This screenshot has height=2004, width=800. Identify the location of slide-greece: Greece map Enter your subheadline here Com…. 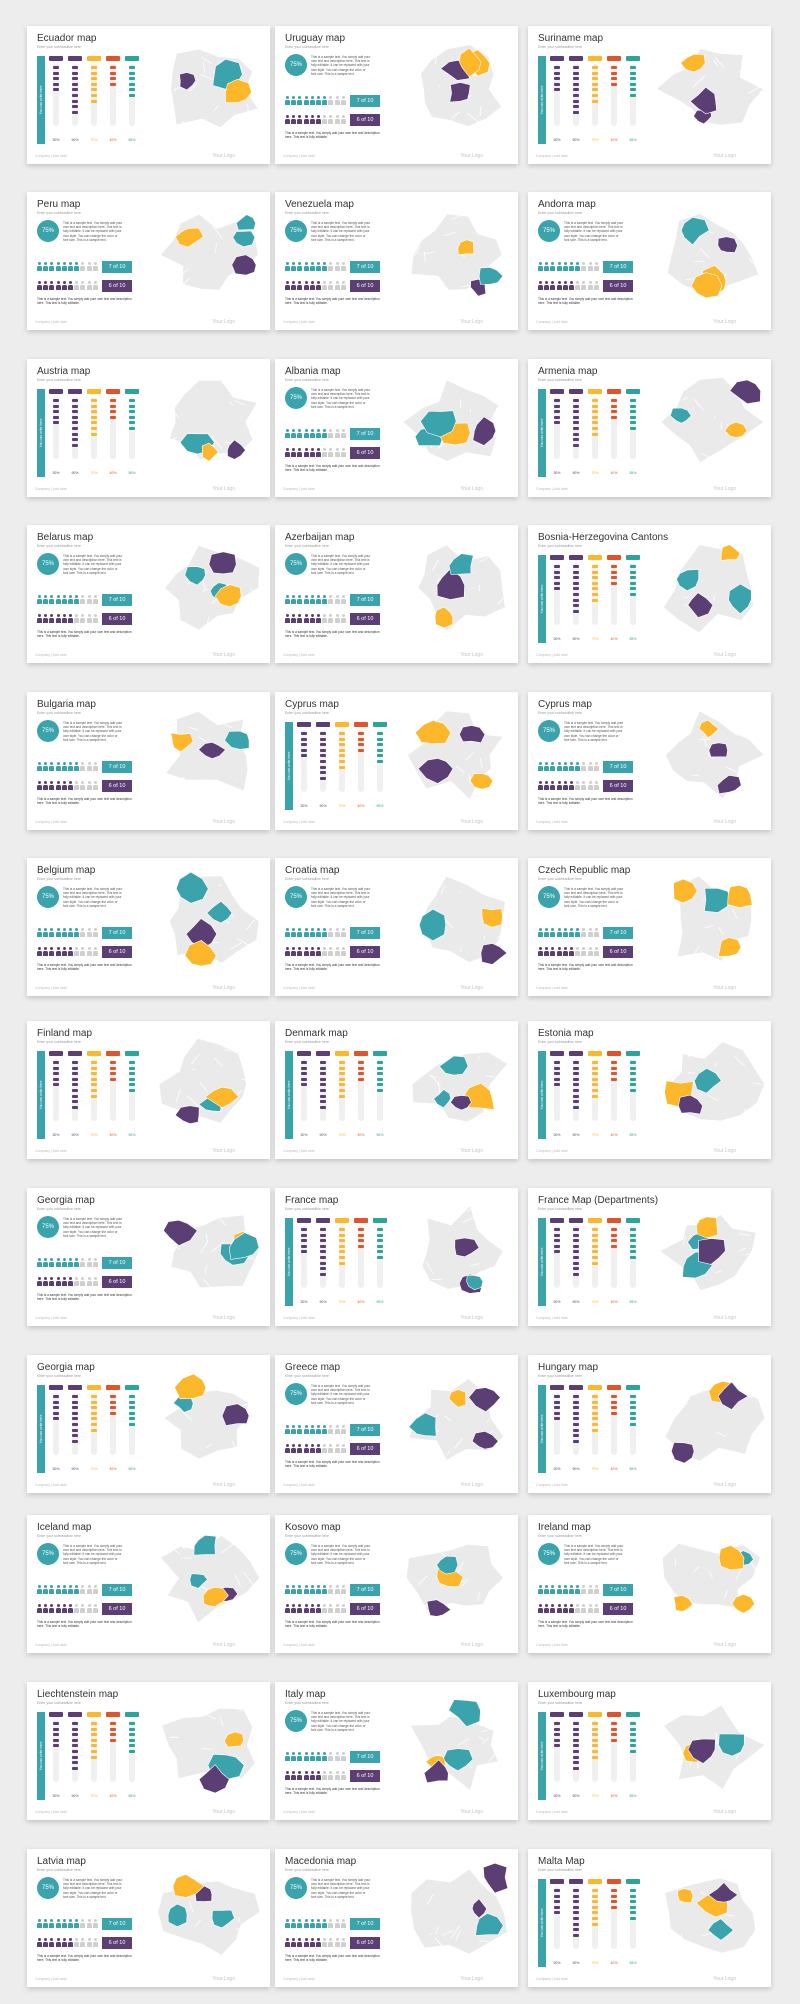
(396, 1424).